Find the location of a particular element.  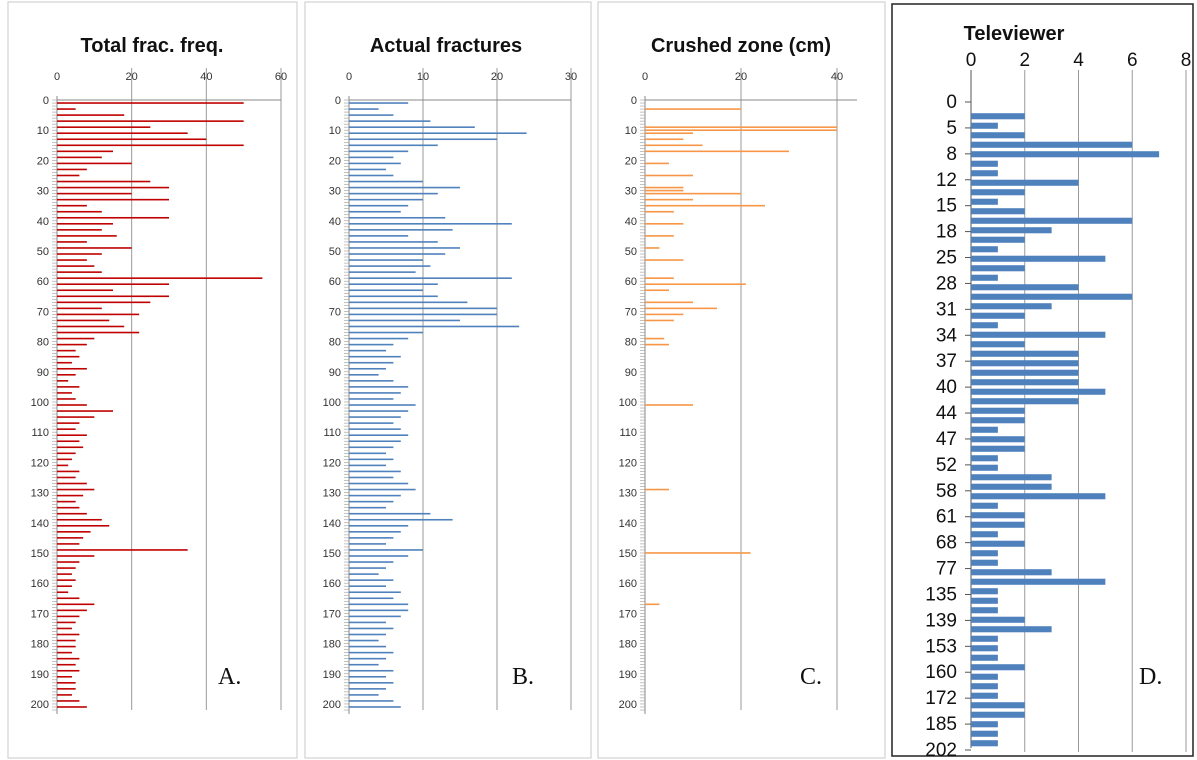

y-tick-label: 140 is located at coordinates (628, 524).